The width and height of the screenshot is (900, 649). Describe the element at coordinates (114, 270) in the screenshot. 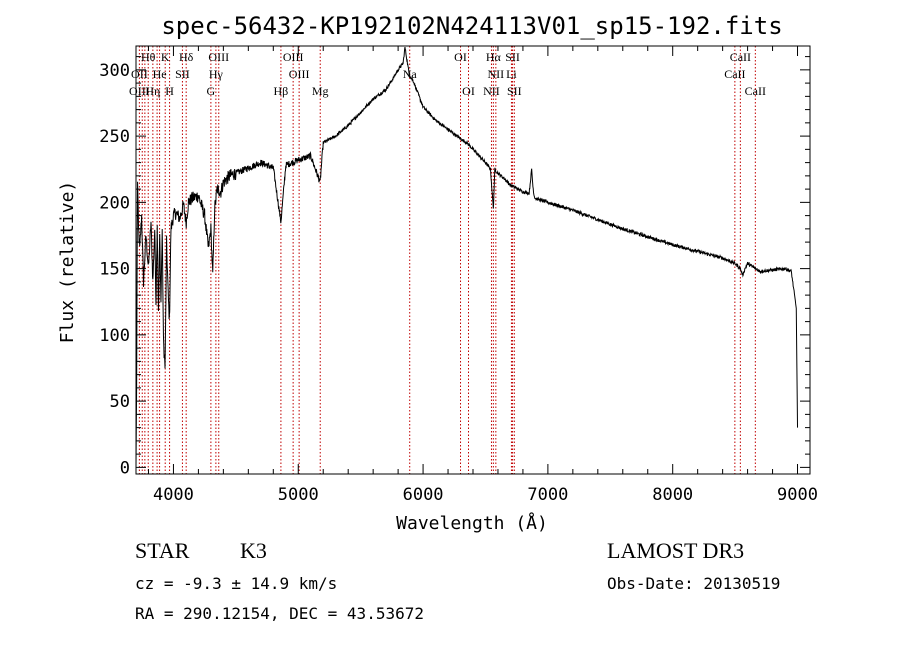

I see `y-tick-label: 150` at that location.